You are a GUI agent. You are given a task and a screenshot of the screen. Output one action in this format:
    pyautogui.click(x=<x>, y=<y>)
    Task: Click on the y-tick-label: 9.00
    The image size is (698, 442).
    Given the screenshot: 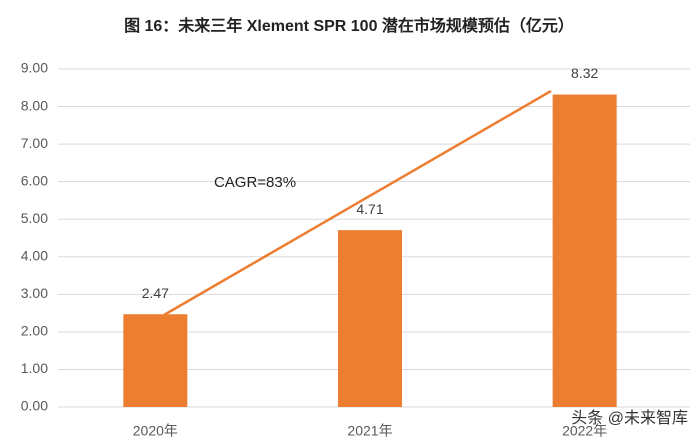 What is the action you would take?
    pyautogui.click(x=34, y=68)
    